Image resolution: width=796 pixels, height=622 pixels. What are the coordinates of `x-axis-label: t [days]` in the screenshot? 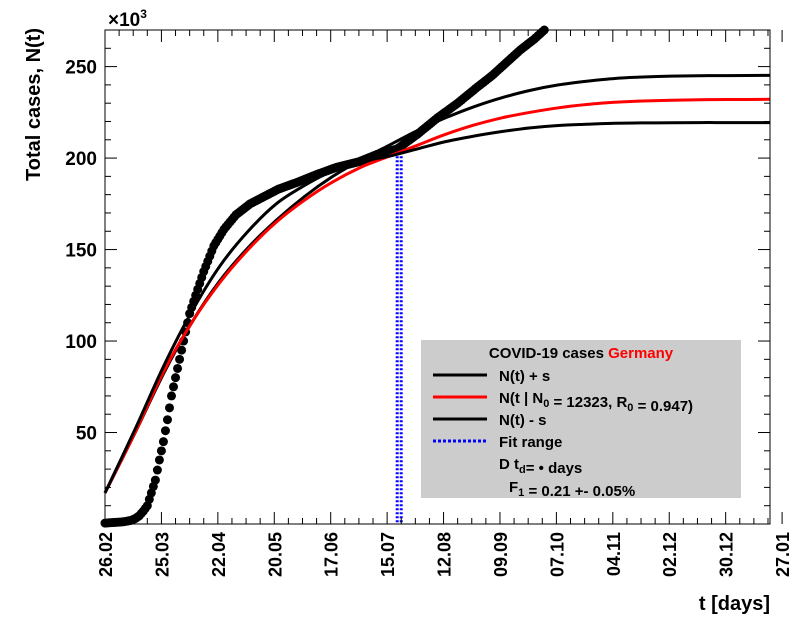 It's located at (734, 604).